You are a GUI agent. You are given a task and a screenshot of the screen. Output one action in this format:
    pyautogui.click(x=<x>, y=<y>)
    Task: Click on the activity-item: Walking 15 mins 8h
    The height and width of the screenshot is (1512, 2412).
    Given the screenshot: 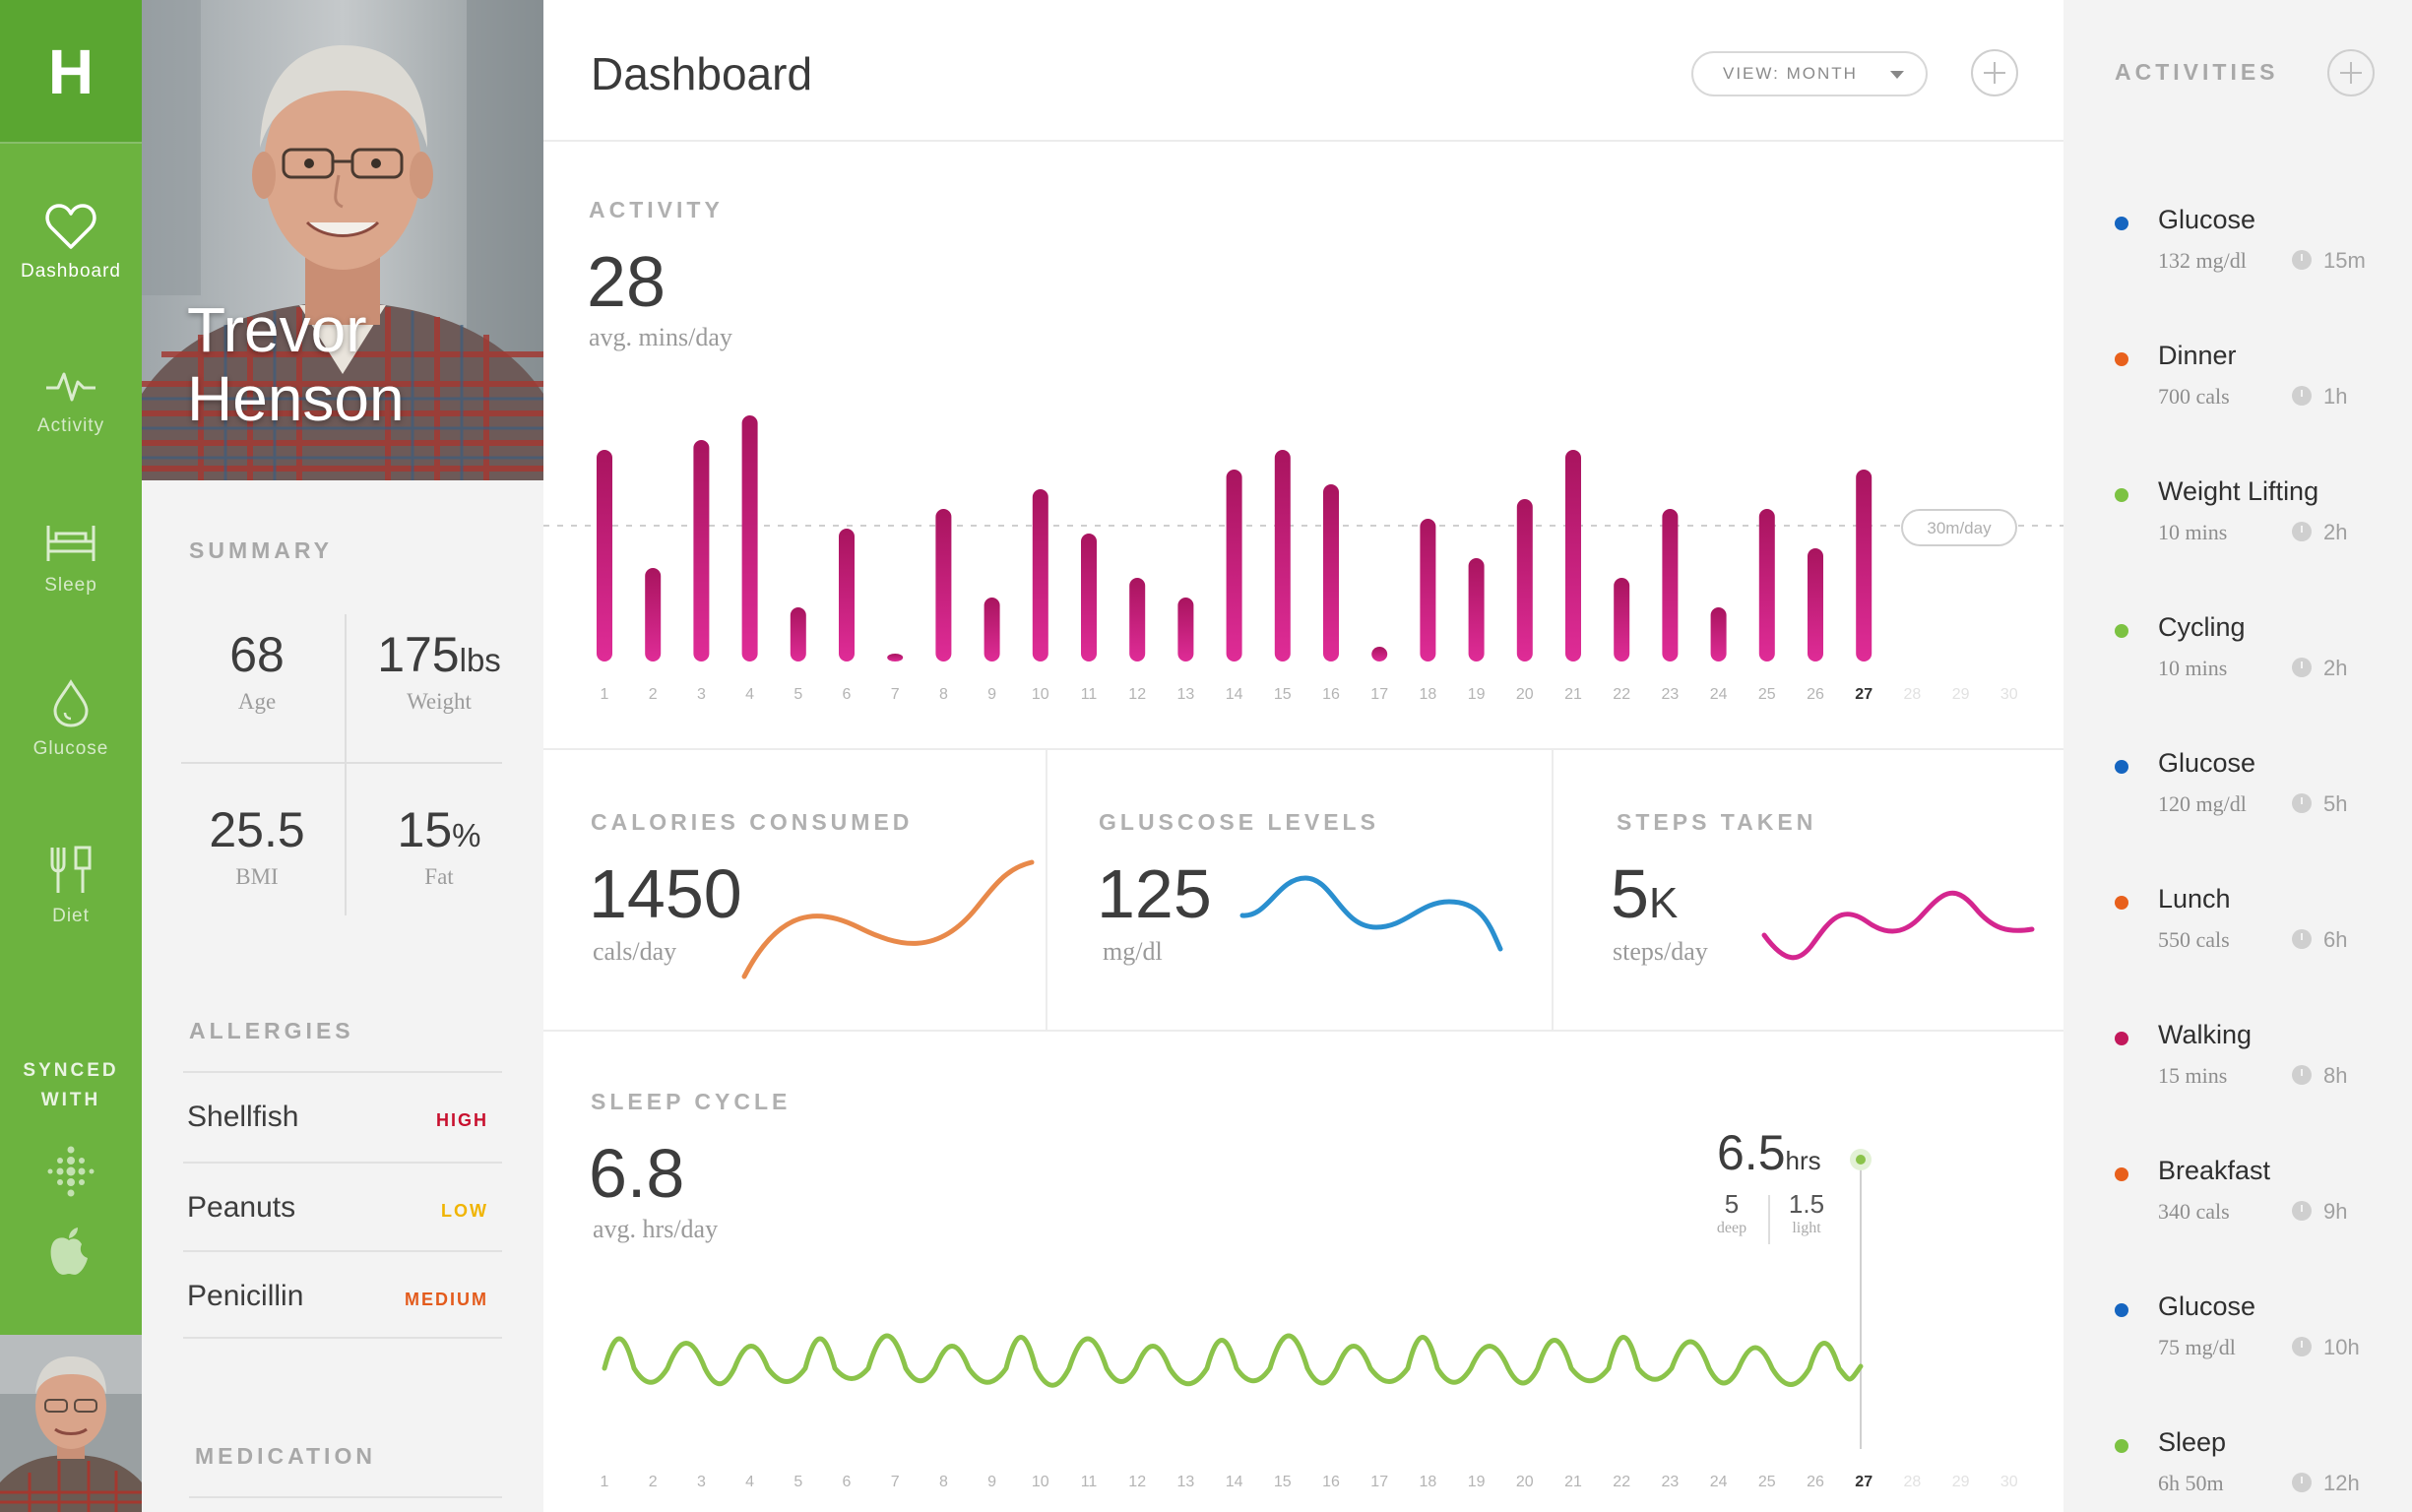 What is the action you would take?
    pyautogui.click(x=2237, y=1086)
    